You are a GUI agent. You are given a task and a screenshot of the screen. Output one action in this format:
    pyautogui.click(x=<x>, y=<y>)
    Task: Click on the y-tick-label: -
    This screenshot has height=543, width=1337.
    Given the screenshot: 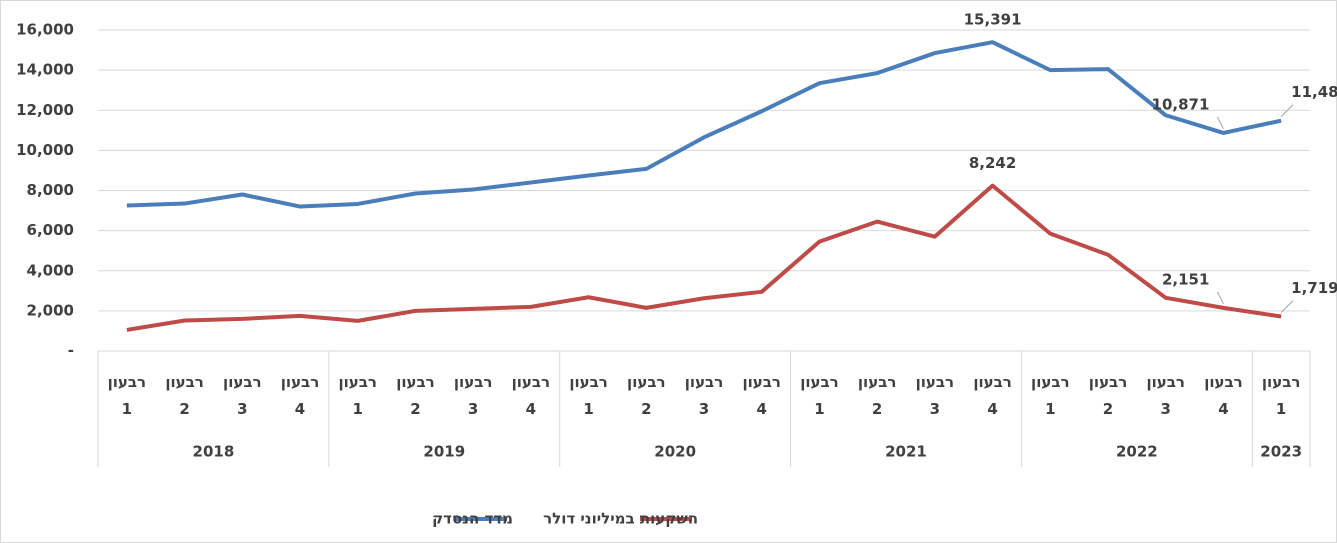 What is the action you would take?
    pyautogui.click(x=71, y=351)
    